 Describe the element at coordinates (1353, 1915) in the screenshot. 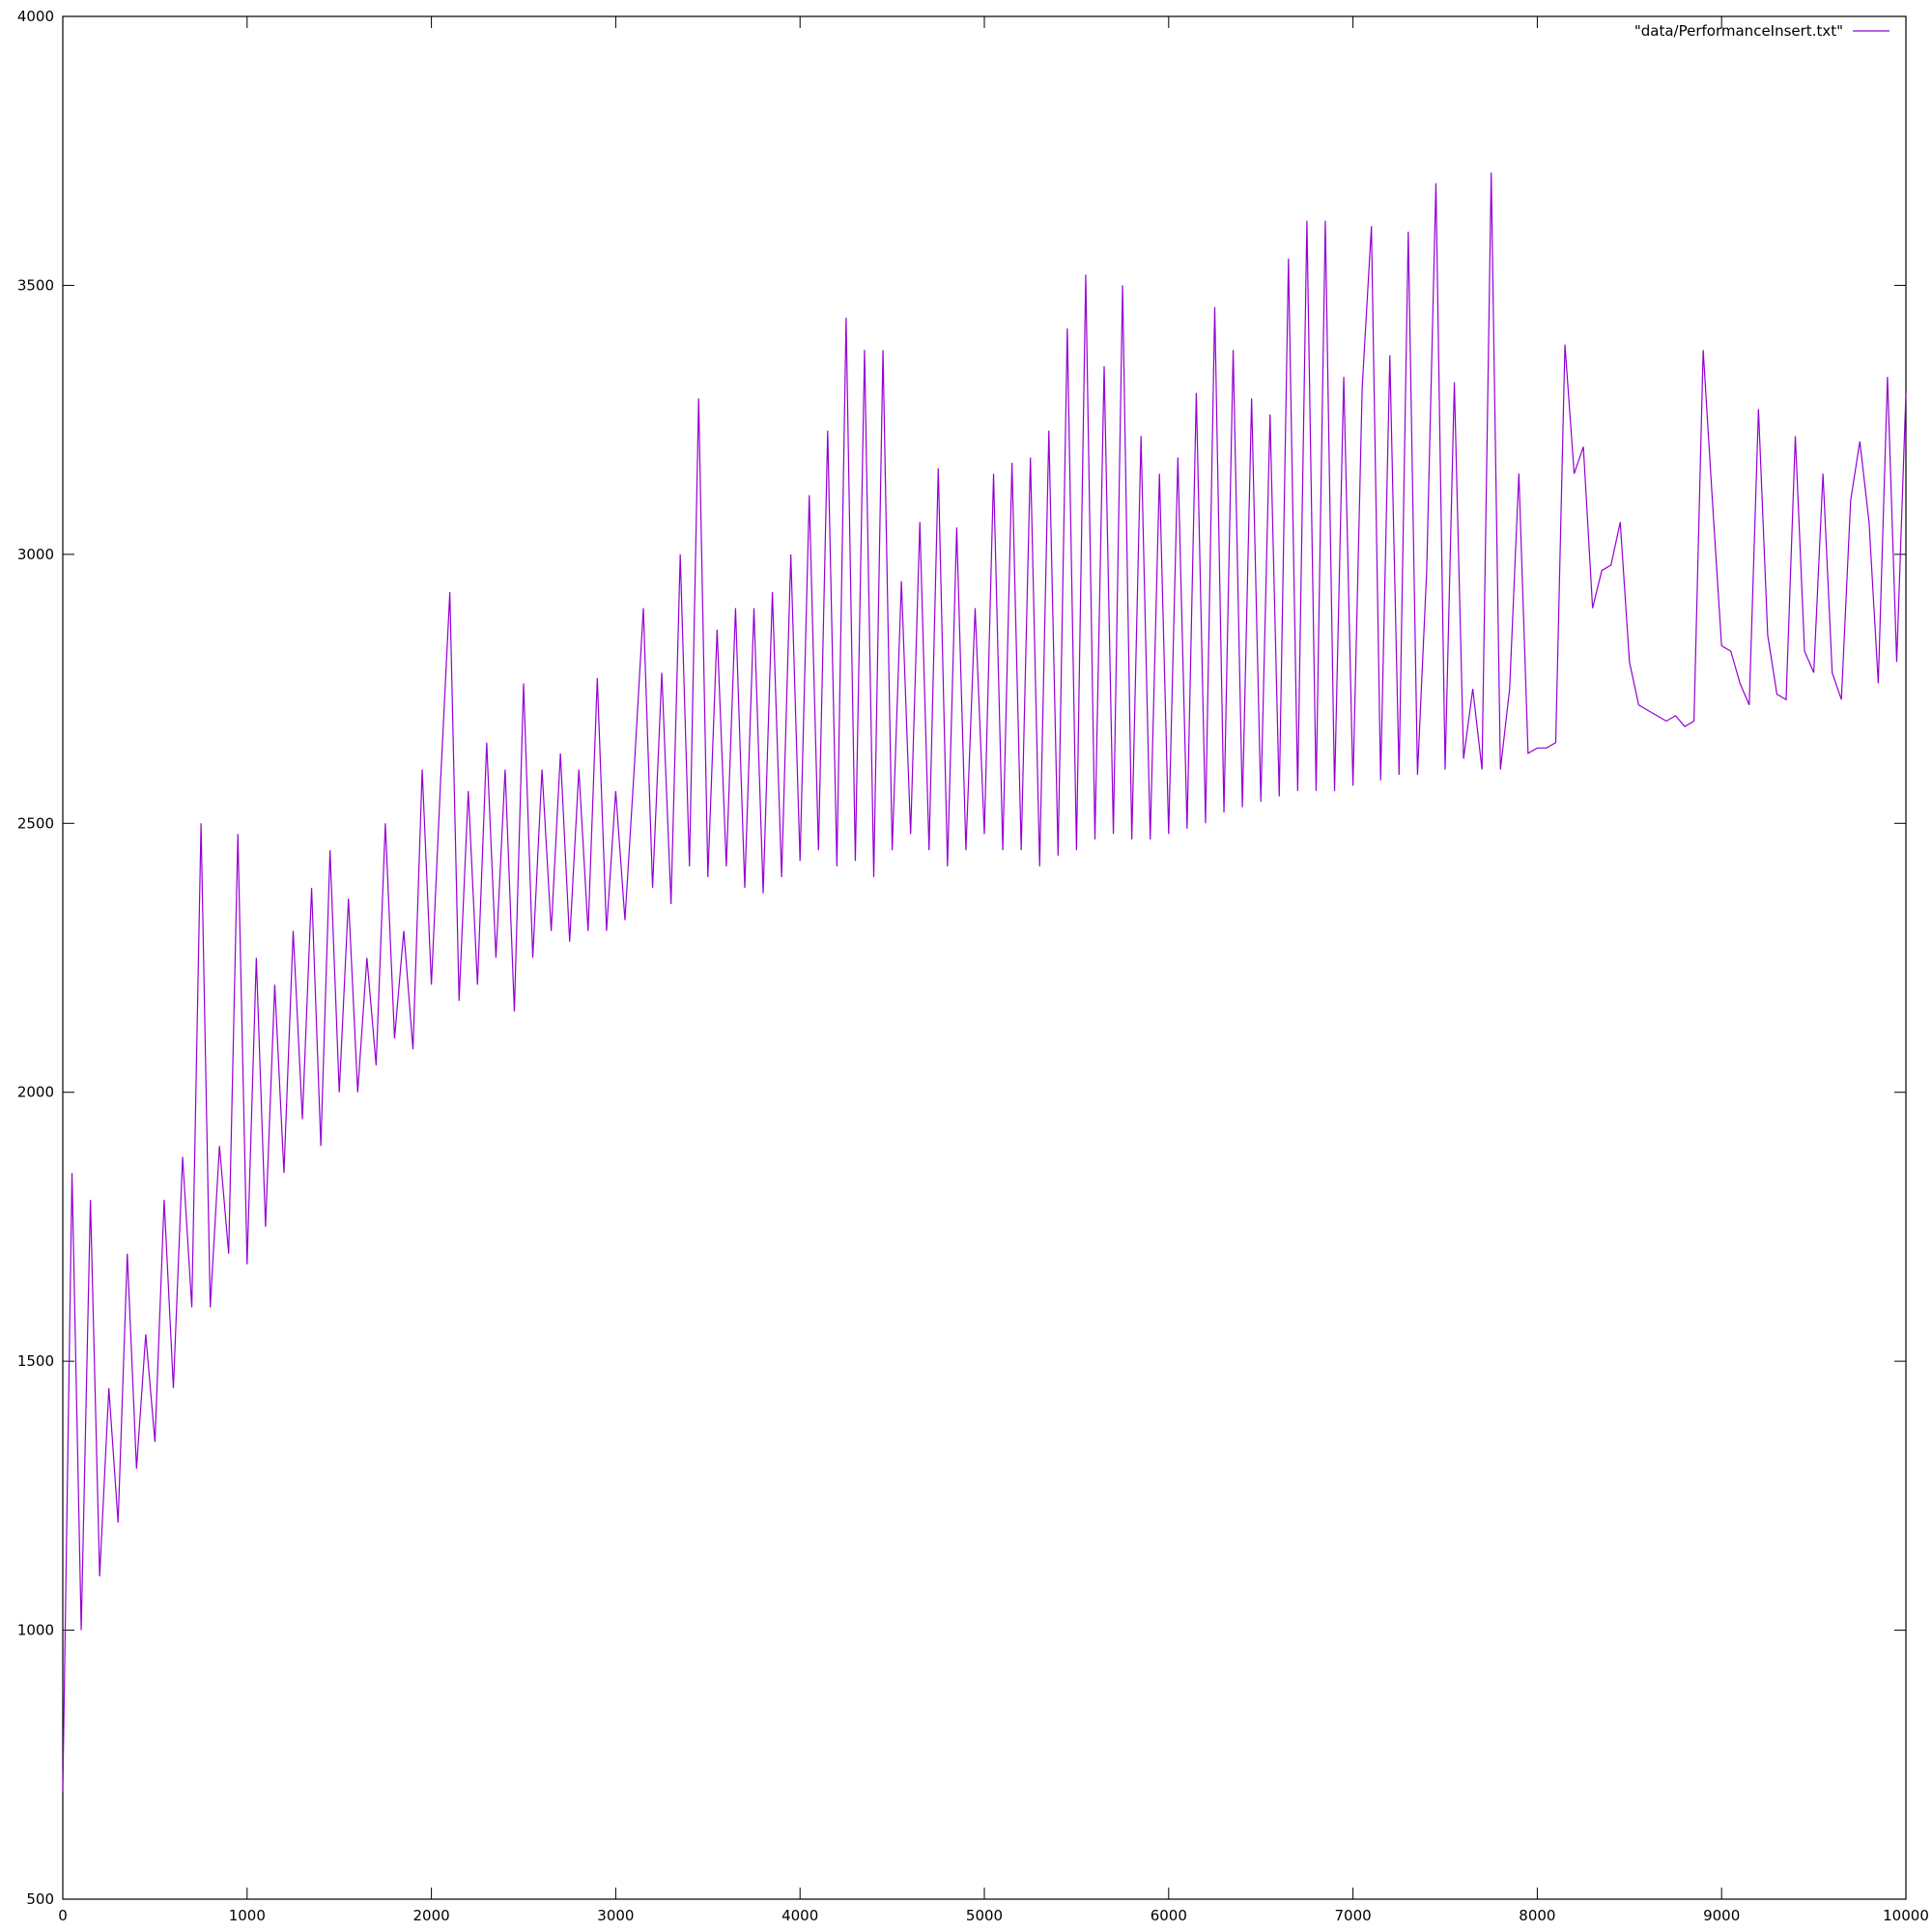

I see `x-tick-label: 7000` at that location.